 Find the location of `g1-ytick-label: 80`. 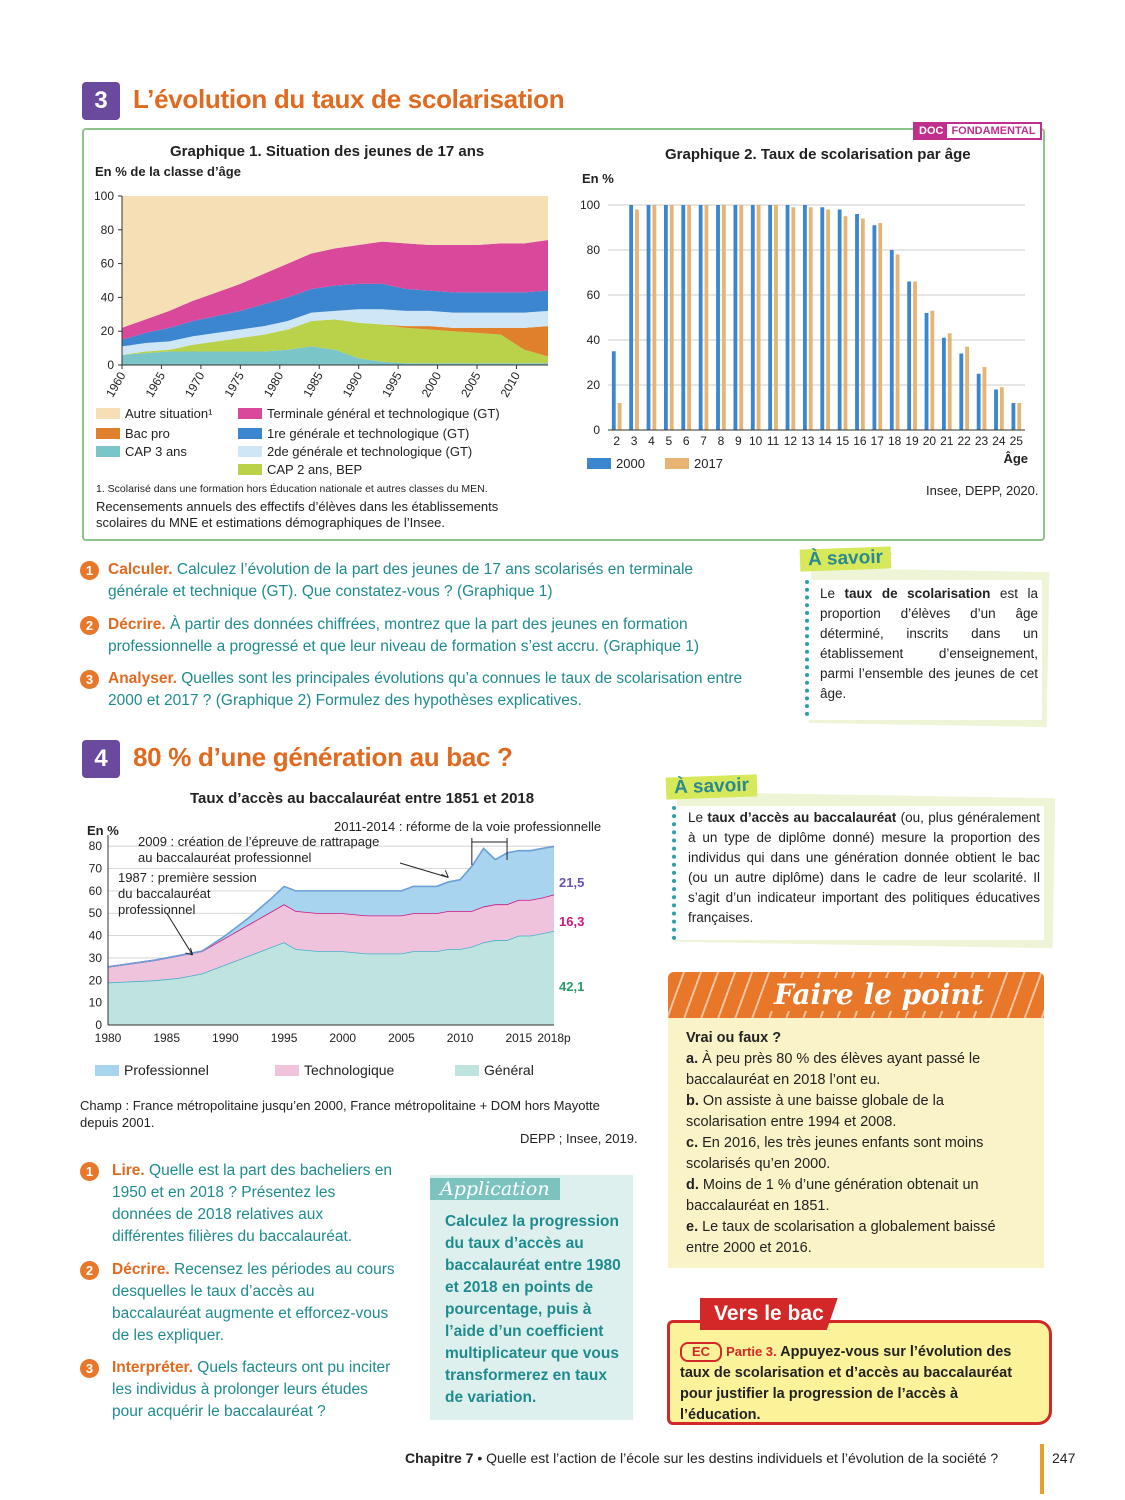

g1-ytick-label: 80 is located at coordinates (108, 230).